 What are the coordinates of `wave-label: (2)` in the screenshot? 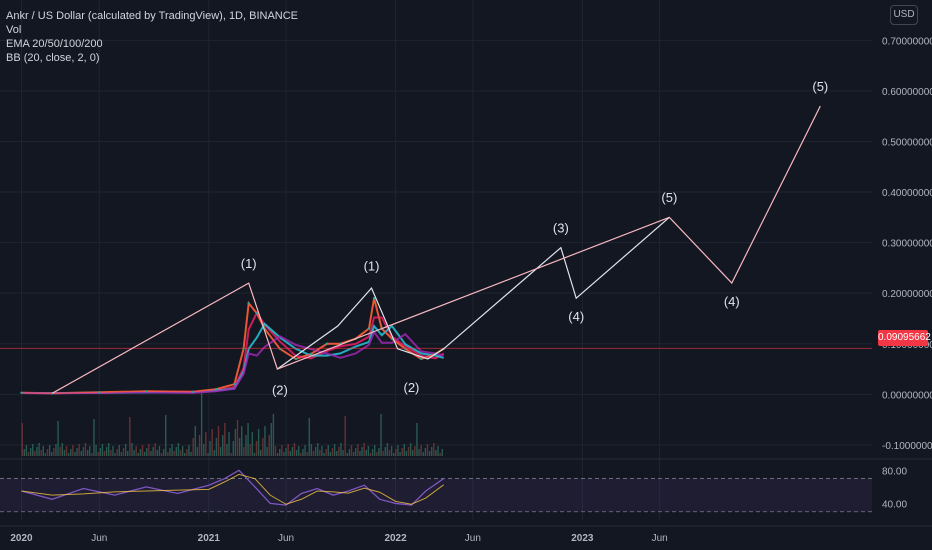 It's located at (411, 387).